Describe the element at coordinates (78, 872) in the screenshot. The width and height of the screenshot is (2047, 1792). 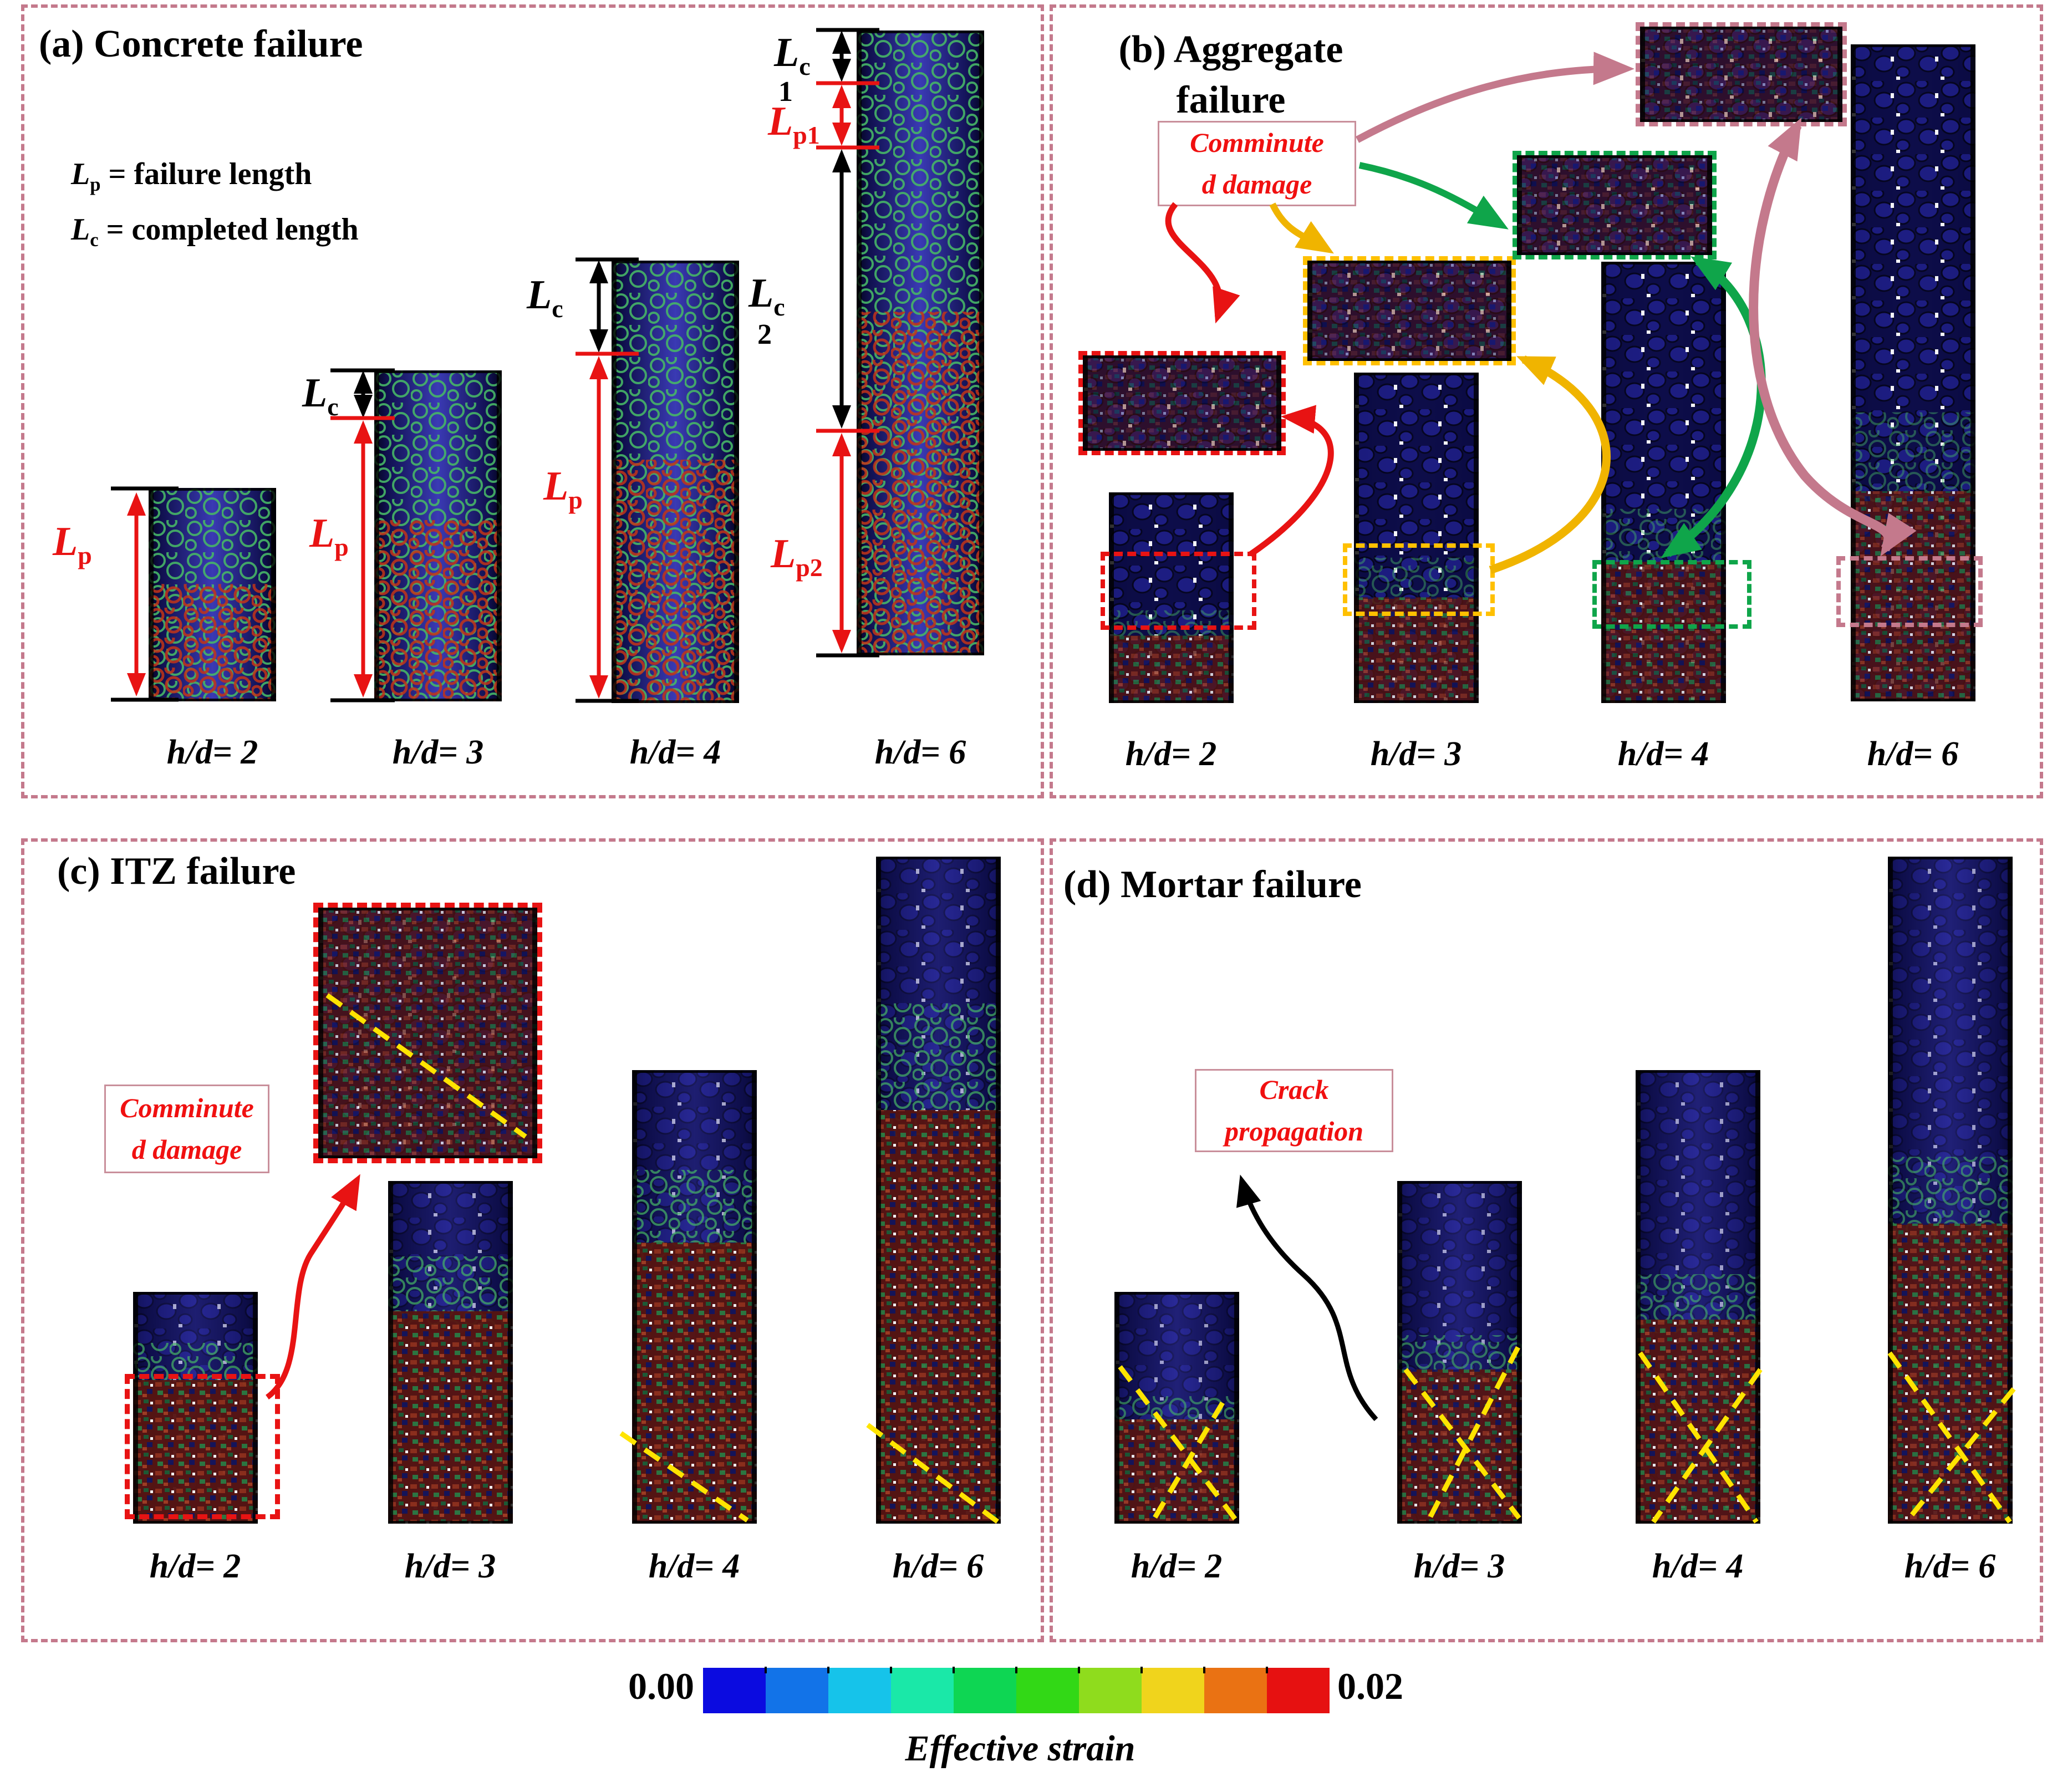
I see `panel-c-tag: (c)` at that location.